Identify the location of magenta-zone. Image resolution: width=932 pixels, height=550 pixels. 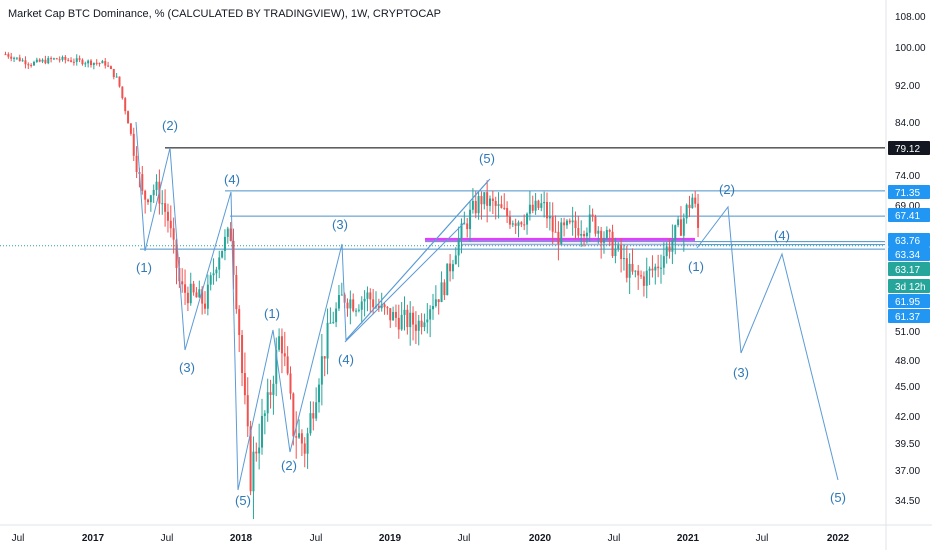
(560, 239).